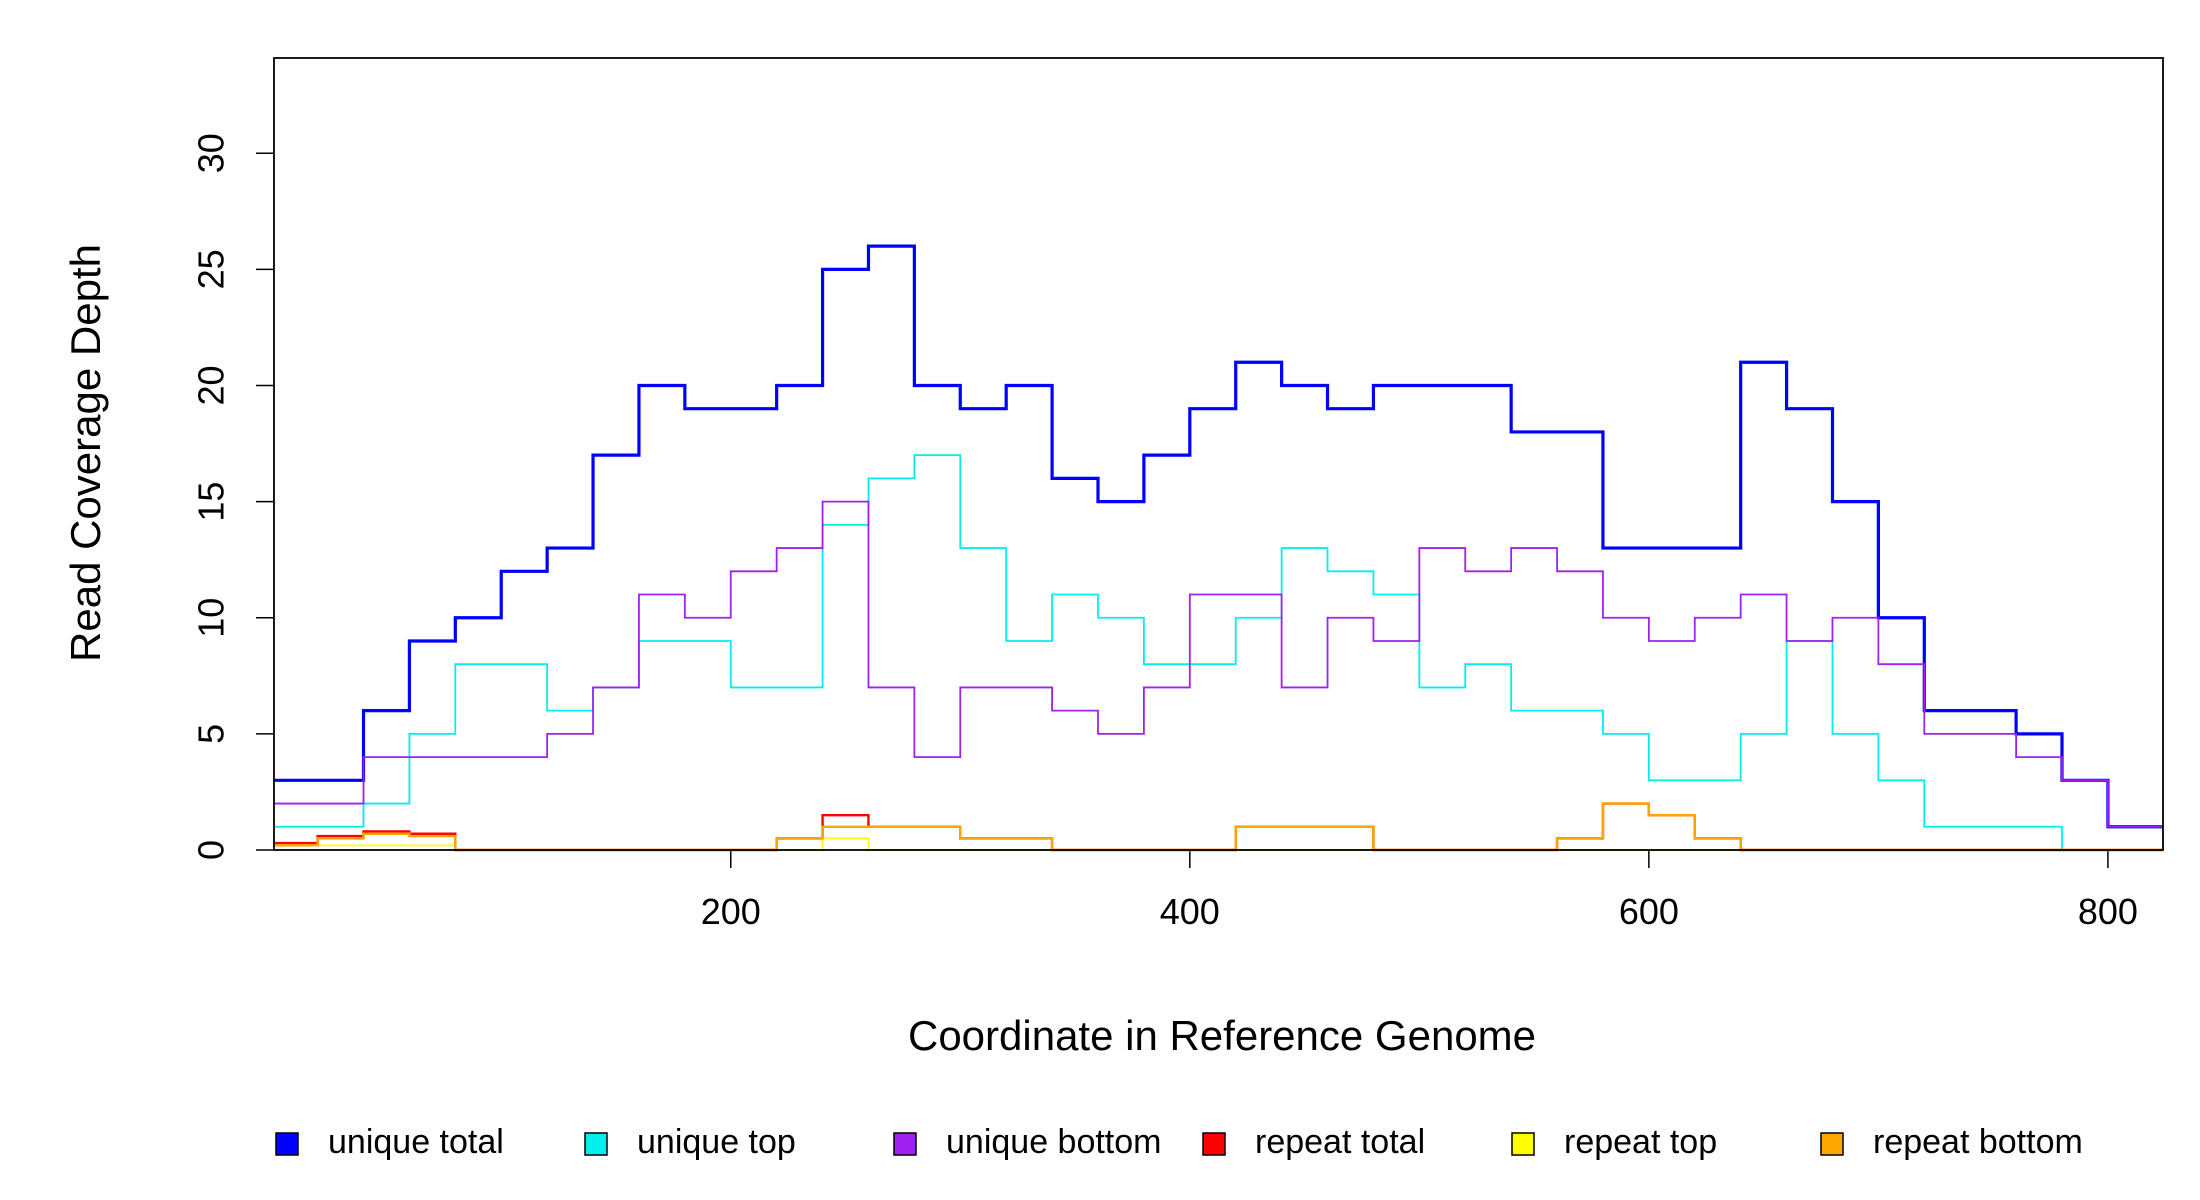 This screenshot has height=1200, width=2200. Describe the element at coordinates (1978, 1142) in the screenshot. I see `legend-label: repeat bottom` at that location.